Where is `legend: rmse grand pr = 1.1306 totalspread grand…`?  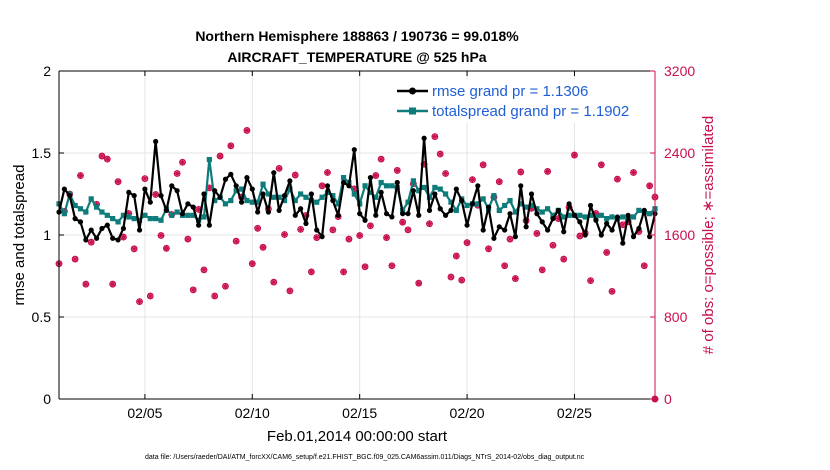
legend: rmse grand pr = 1.1306 totalspread grand… is located at coordinates (520, 101).